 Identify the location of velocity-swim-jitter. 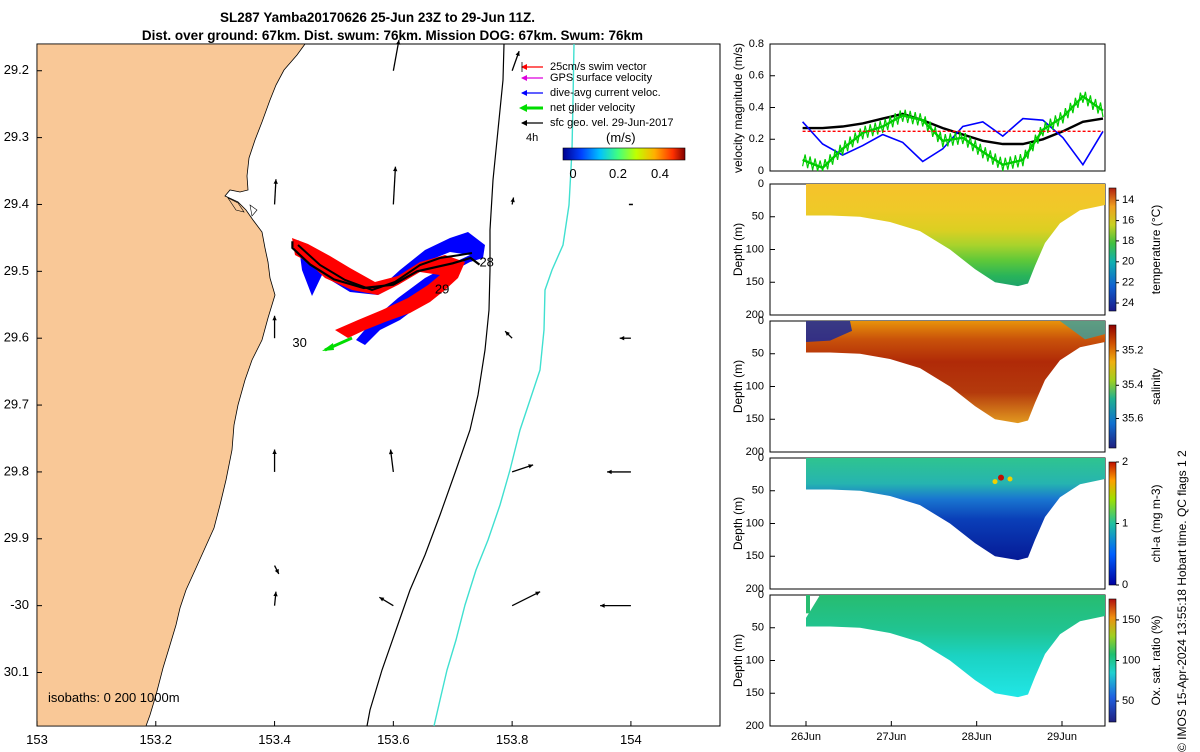
(953, 131).